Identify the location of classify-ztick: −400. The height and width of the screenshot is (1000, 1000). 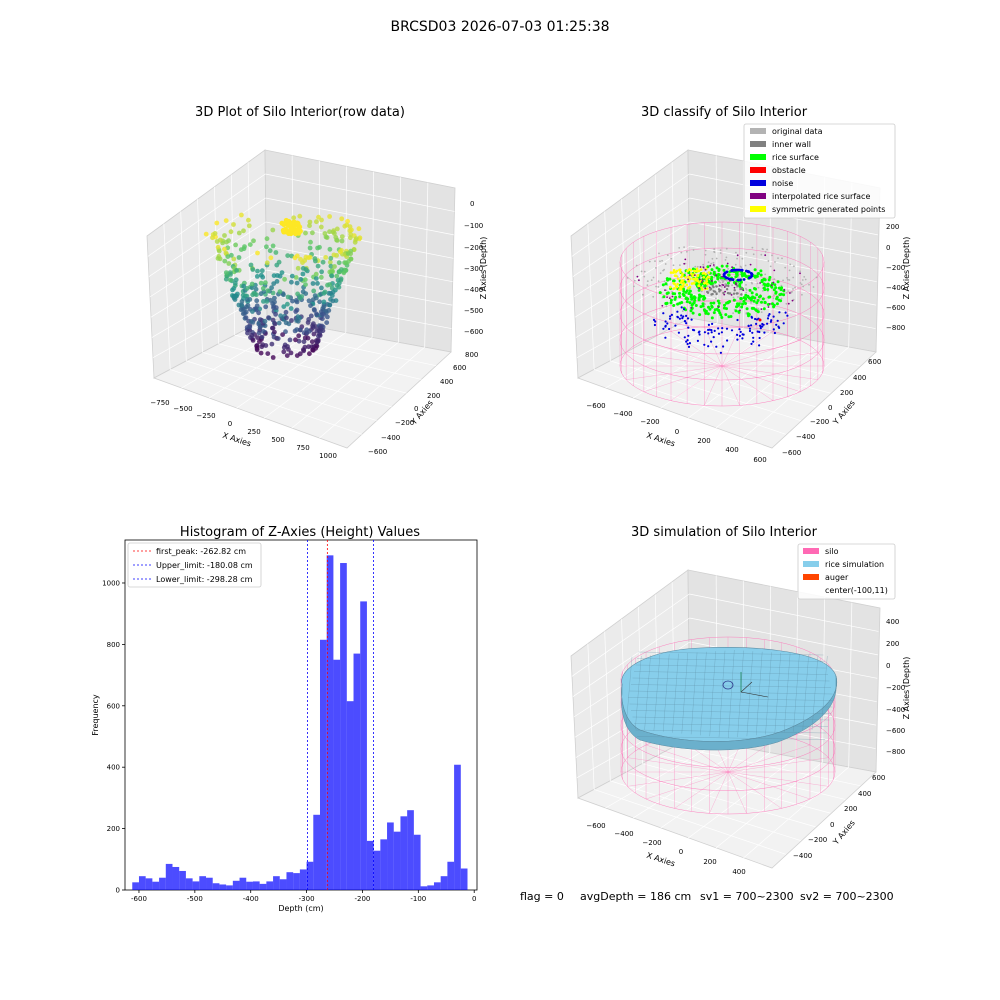
(895, 288).